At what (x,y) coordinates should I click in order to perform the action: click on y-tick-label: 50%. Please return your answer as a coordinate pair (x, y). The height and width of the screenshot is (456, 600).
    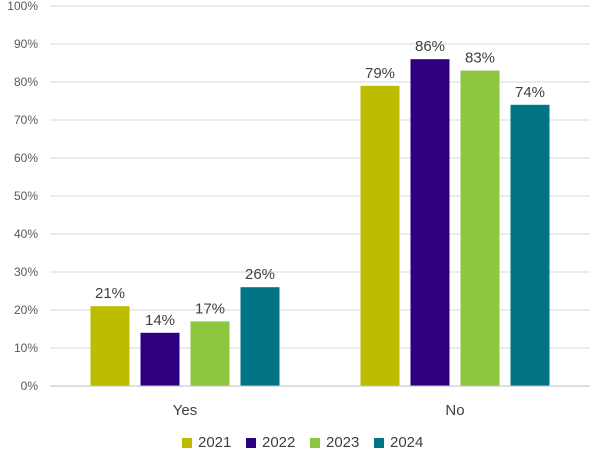
    Looking at the image, I should click on (26, 196).